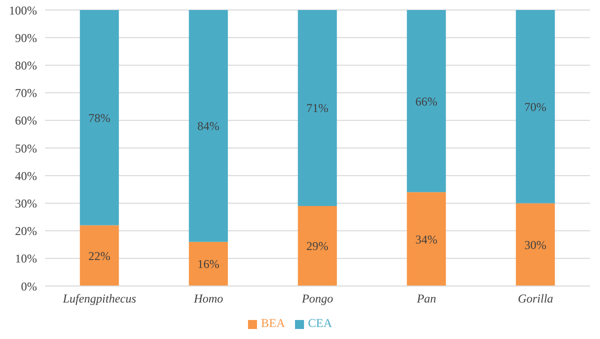  What do you see at coordinates (26, 175) in the screenshot?
I see `y-tick-label: 40%` at bounding box center [26, 175].